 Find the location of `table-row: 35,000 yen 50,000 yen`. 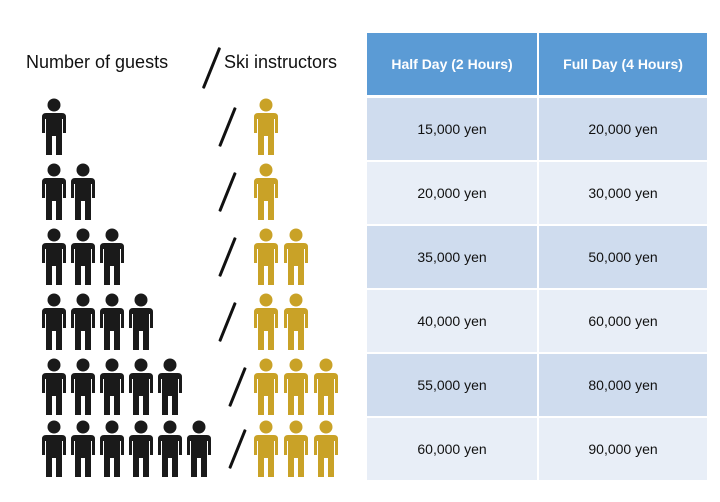

table-row: 35,000 yen 50,000 yen is located at coordinates (537, 257).